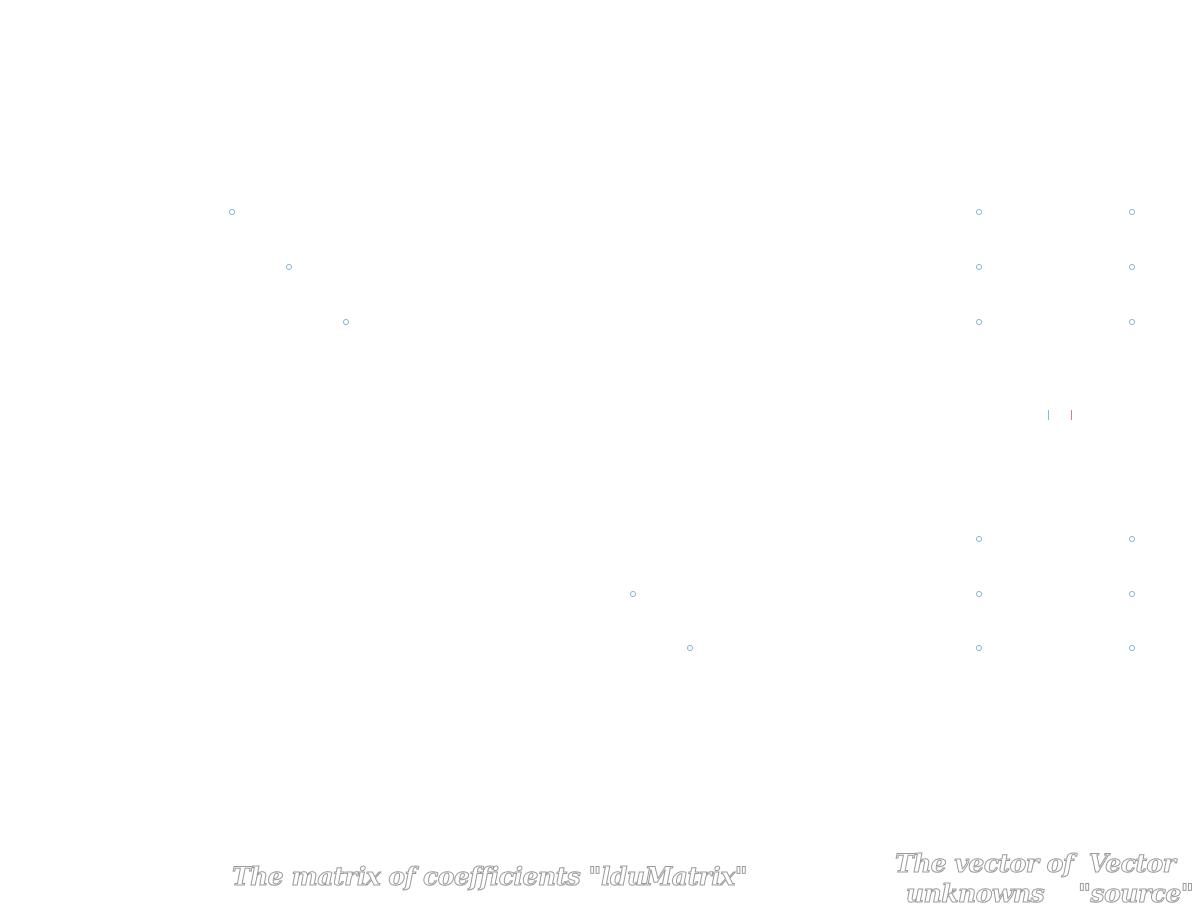  Describe the element at coordinates (1048, 415) in the screenshot. I see `equals-sign-left-tick` at that location.